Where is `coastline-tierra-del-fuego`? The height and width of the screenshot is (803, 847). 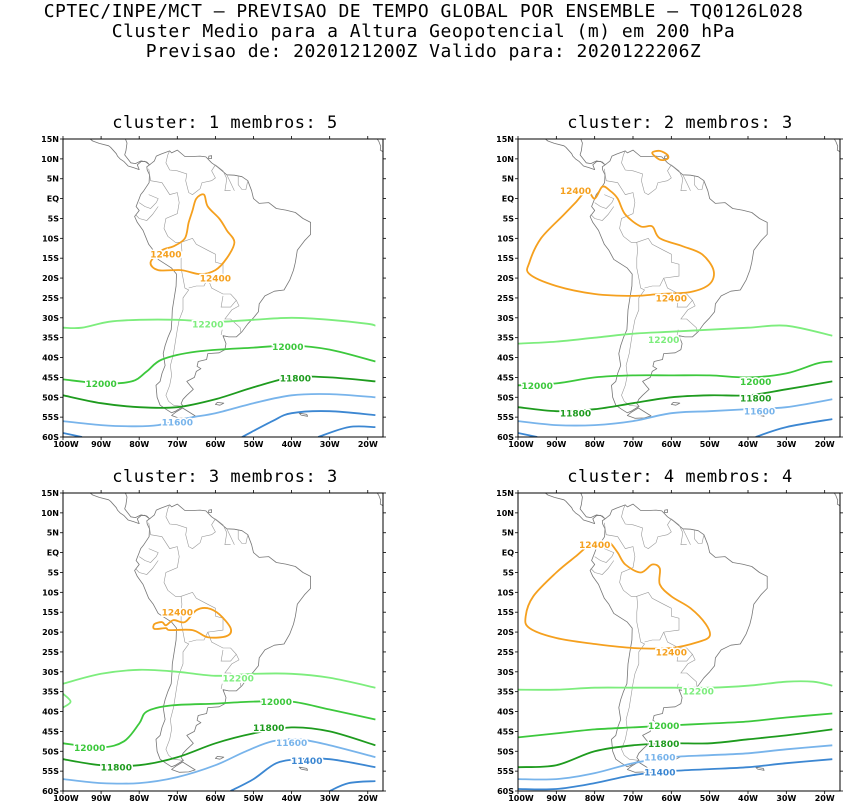 coastline-tierra-del-fuego is located at coordinates (183, 767).